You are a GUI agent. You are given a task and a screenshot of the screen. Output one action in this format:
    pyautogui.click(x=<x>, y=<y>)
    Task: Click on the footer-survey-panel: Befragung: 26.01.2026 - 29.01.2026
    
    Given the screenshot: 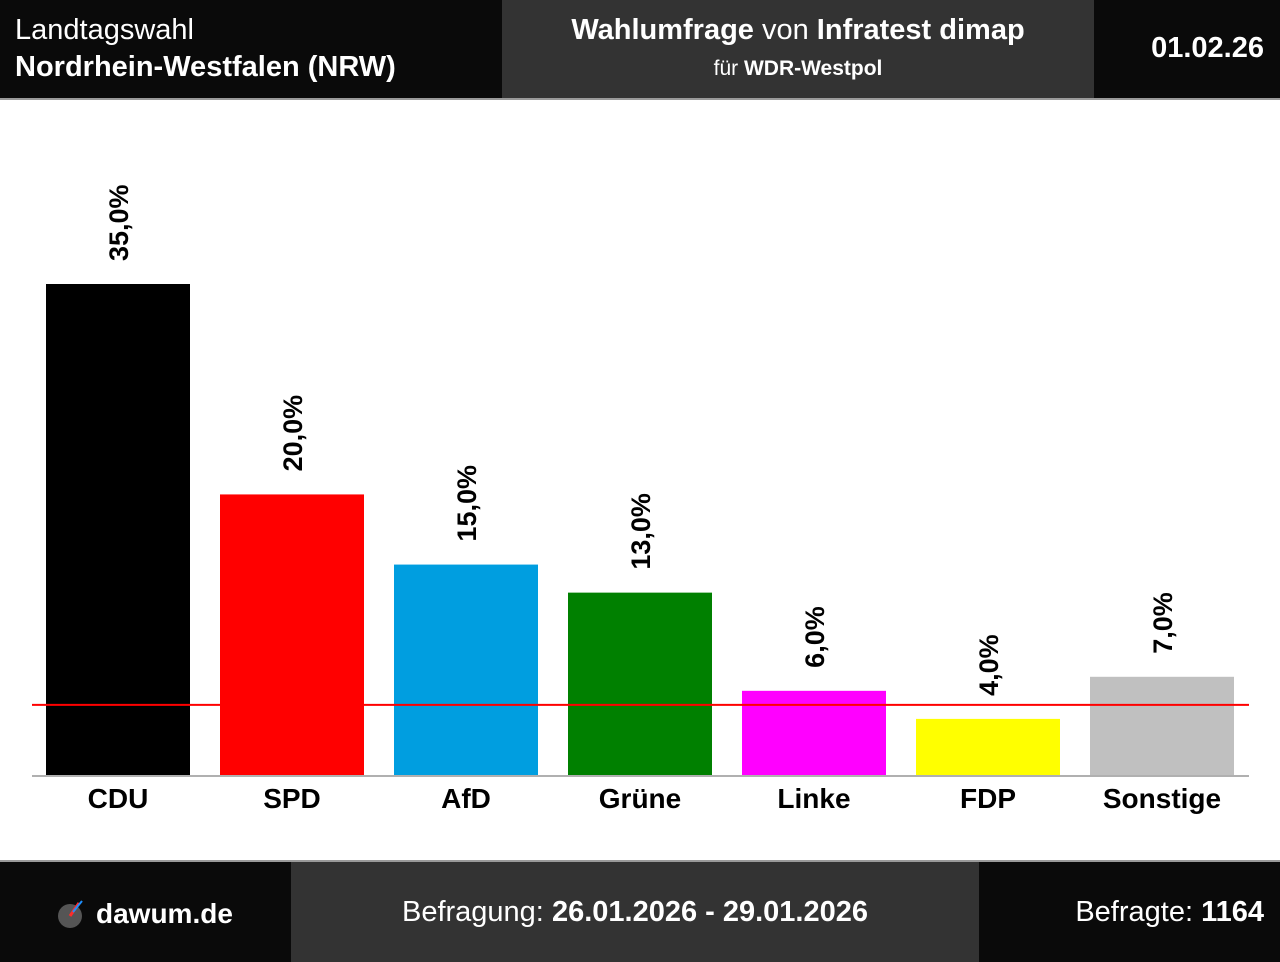 What is the action you would take?
    pyautogui.click(x=635, y=912)
    